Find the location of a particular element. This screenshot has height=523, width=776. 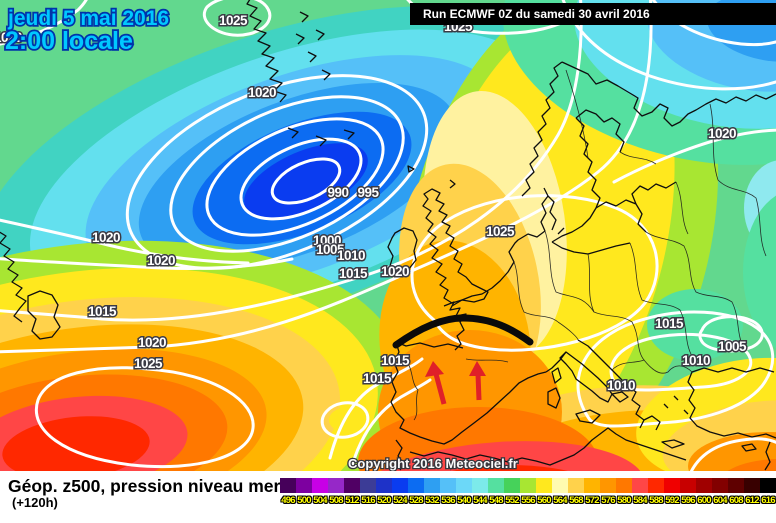

scale-cell: 612 is located at coordinates (752, 492).